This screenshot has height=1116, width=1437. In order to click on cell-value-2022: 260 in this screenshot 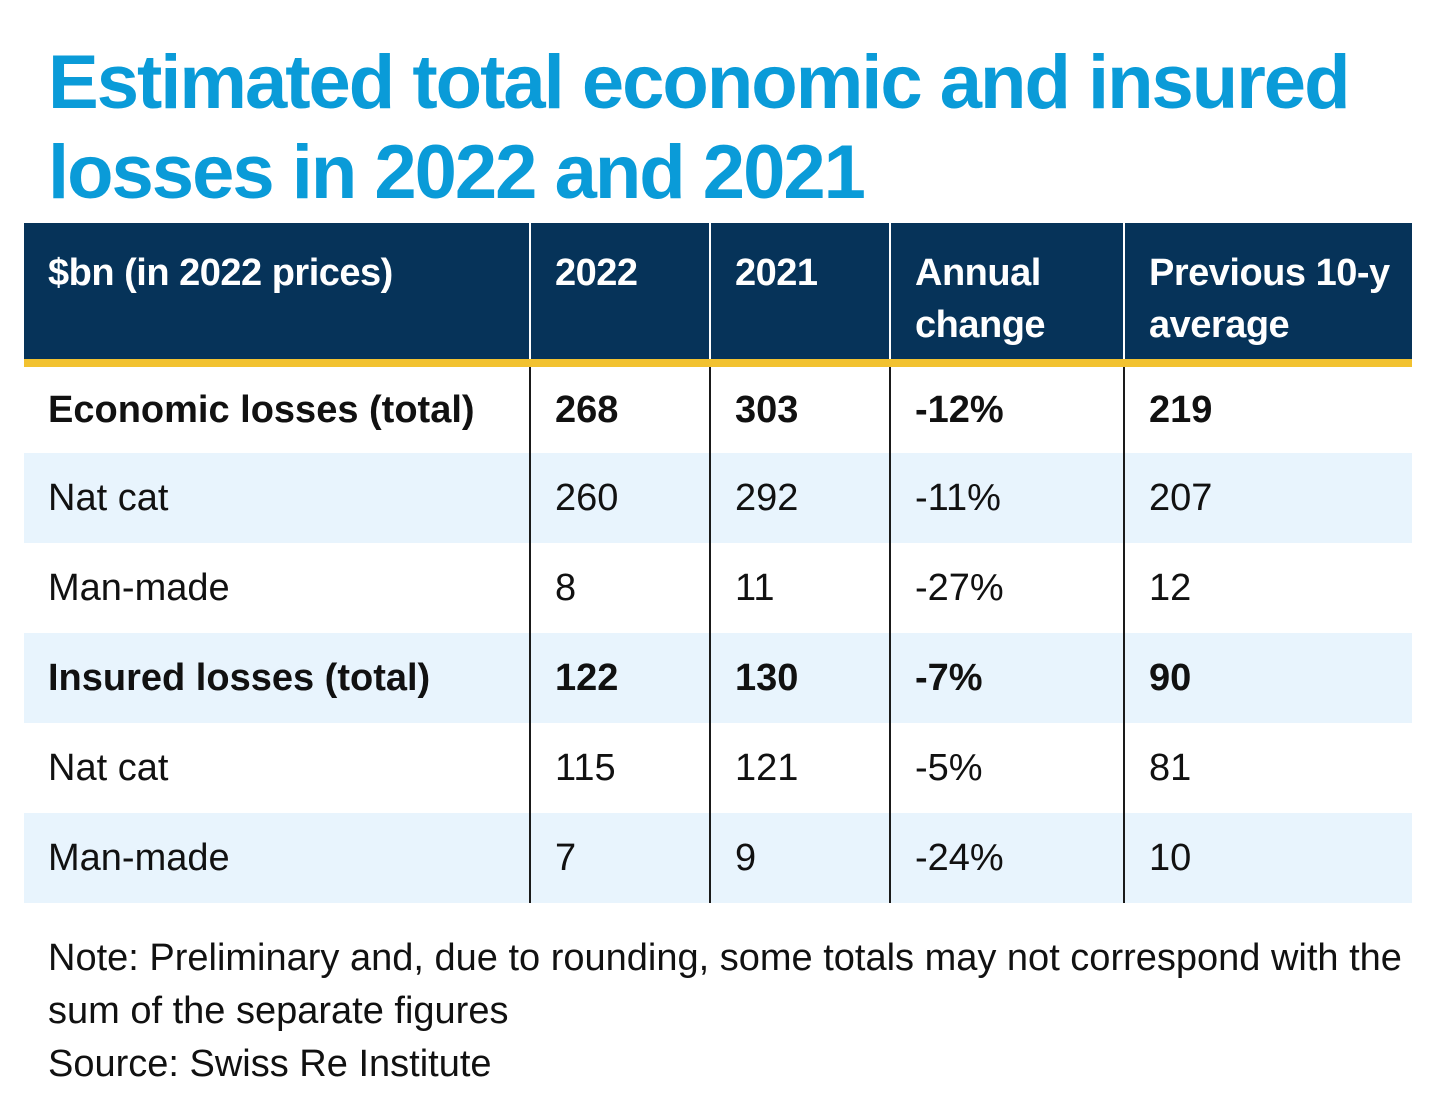, I will do `click(619, 498)`.